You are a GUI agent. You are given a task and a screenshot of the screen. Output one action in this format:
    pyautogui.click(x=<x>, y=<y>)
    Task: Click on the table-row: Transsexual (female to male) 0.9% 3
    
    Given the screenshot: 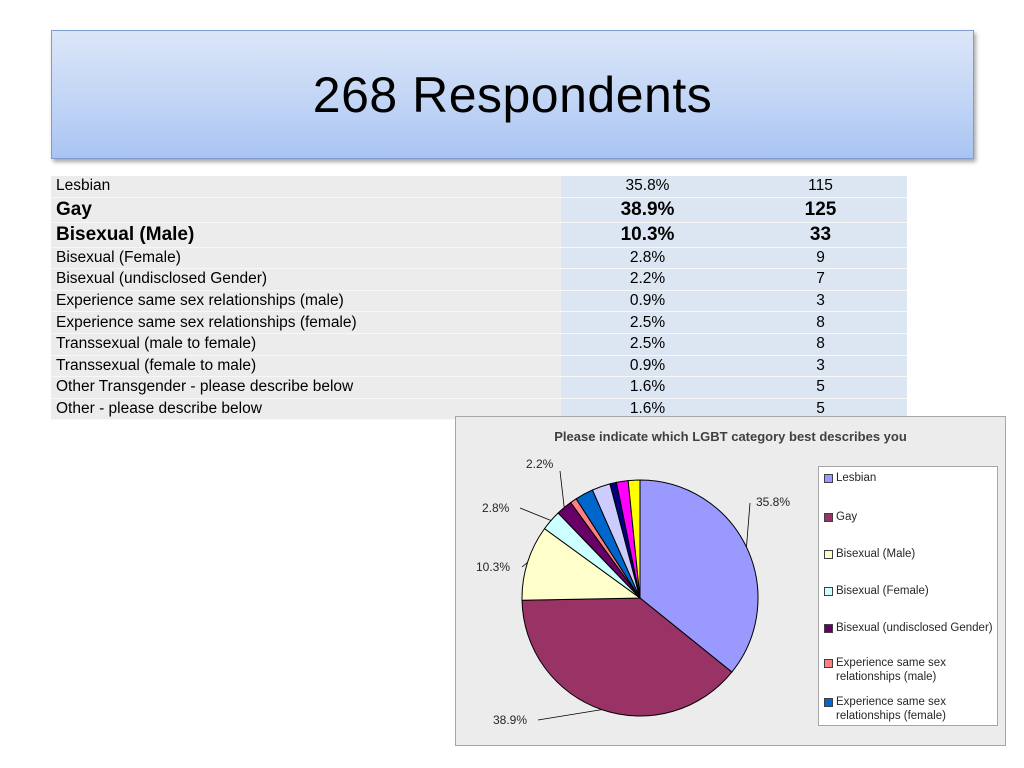 What is the action you would take?
    pyautogui.click(x=479, y=366)
    